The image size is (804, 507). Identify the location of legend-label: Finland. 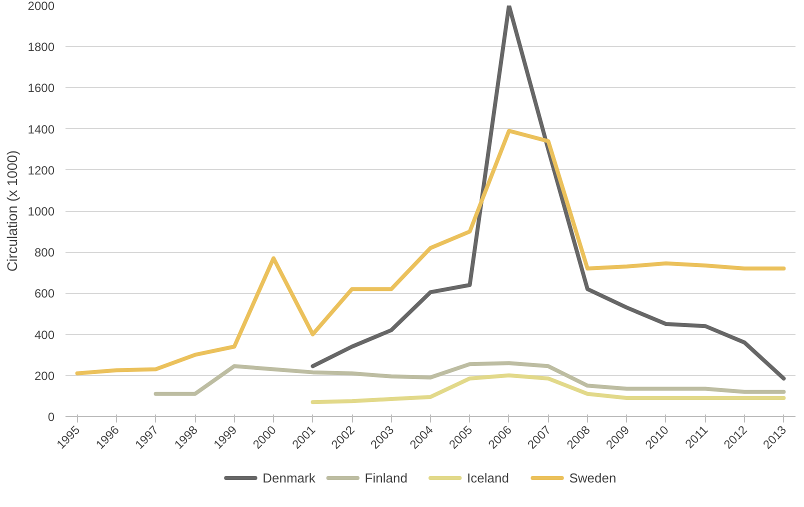
(386, 478).